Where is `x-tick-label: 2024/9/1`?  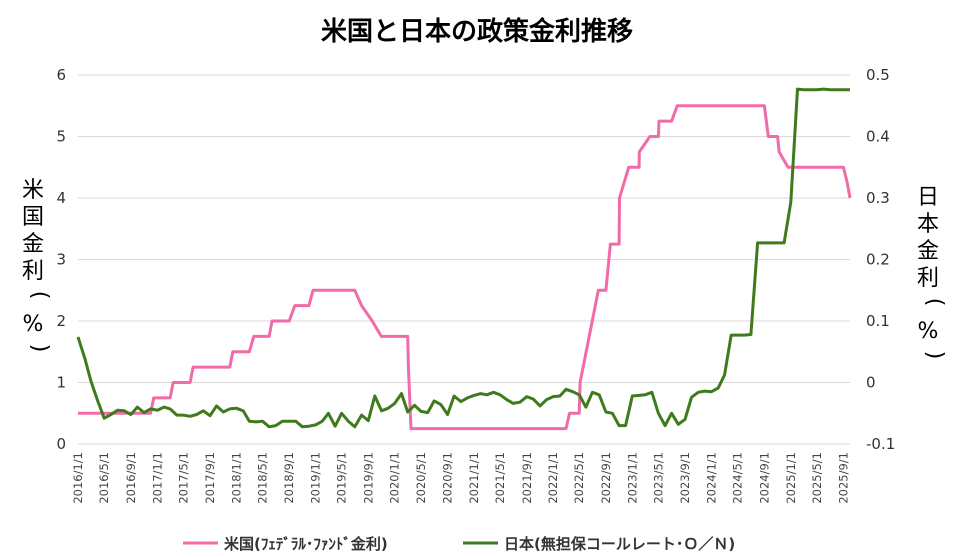
x-tick-label: 2024/9/1 is located at coordinates (764, 478).